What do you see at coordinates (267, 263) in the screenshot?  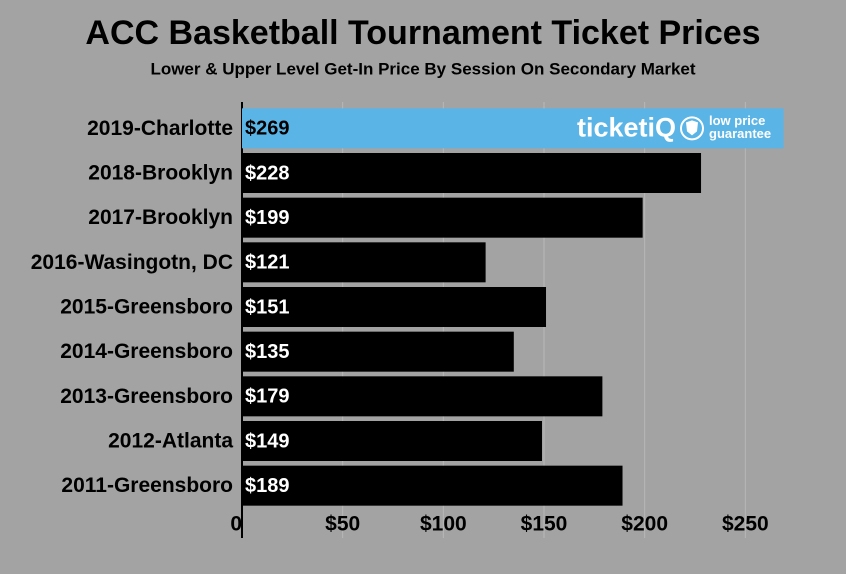 I see `value-label: $121` at bounding box center [267, 263].